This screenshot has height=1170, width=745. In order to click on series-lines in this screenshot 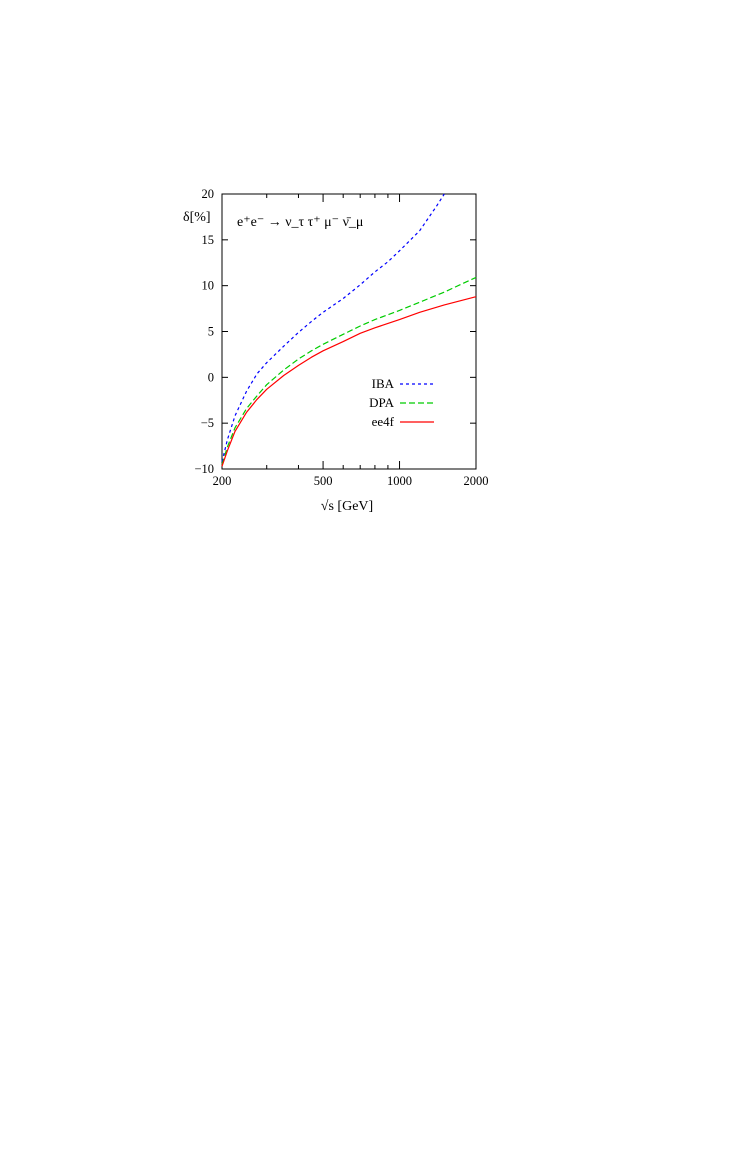, I will do `click(349, 330)`.